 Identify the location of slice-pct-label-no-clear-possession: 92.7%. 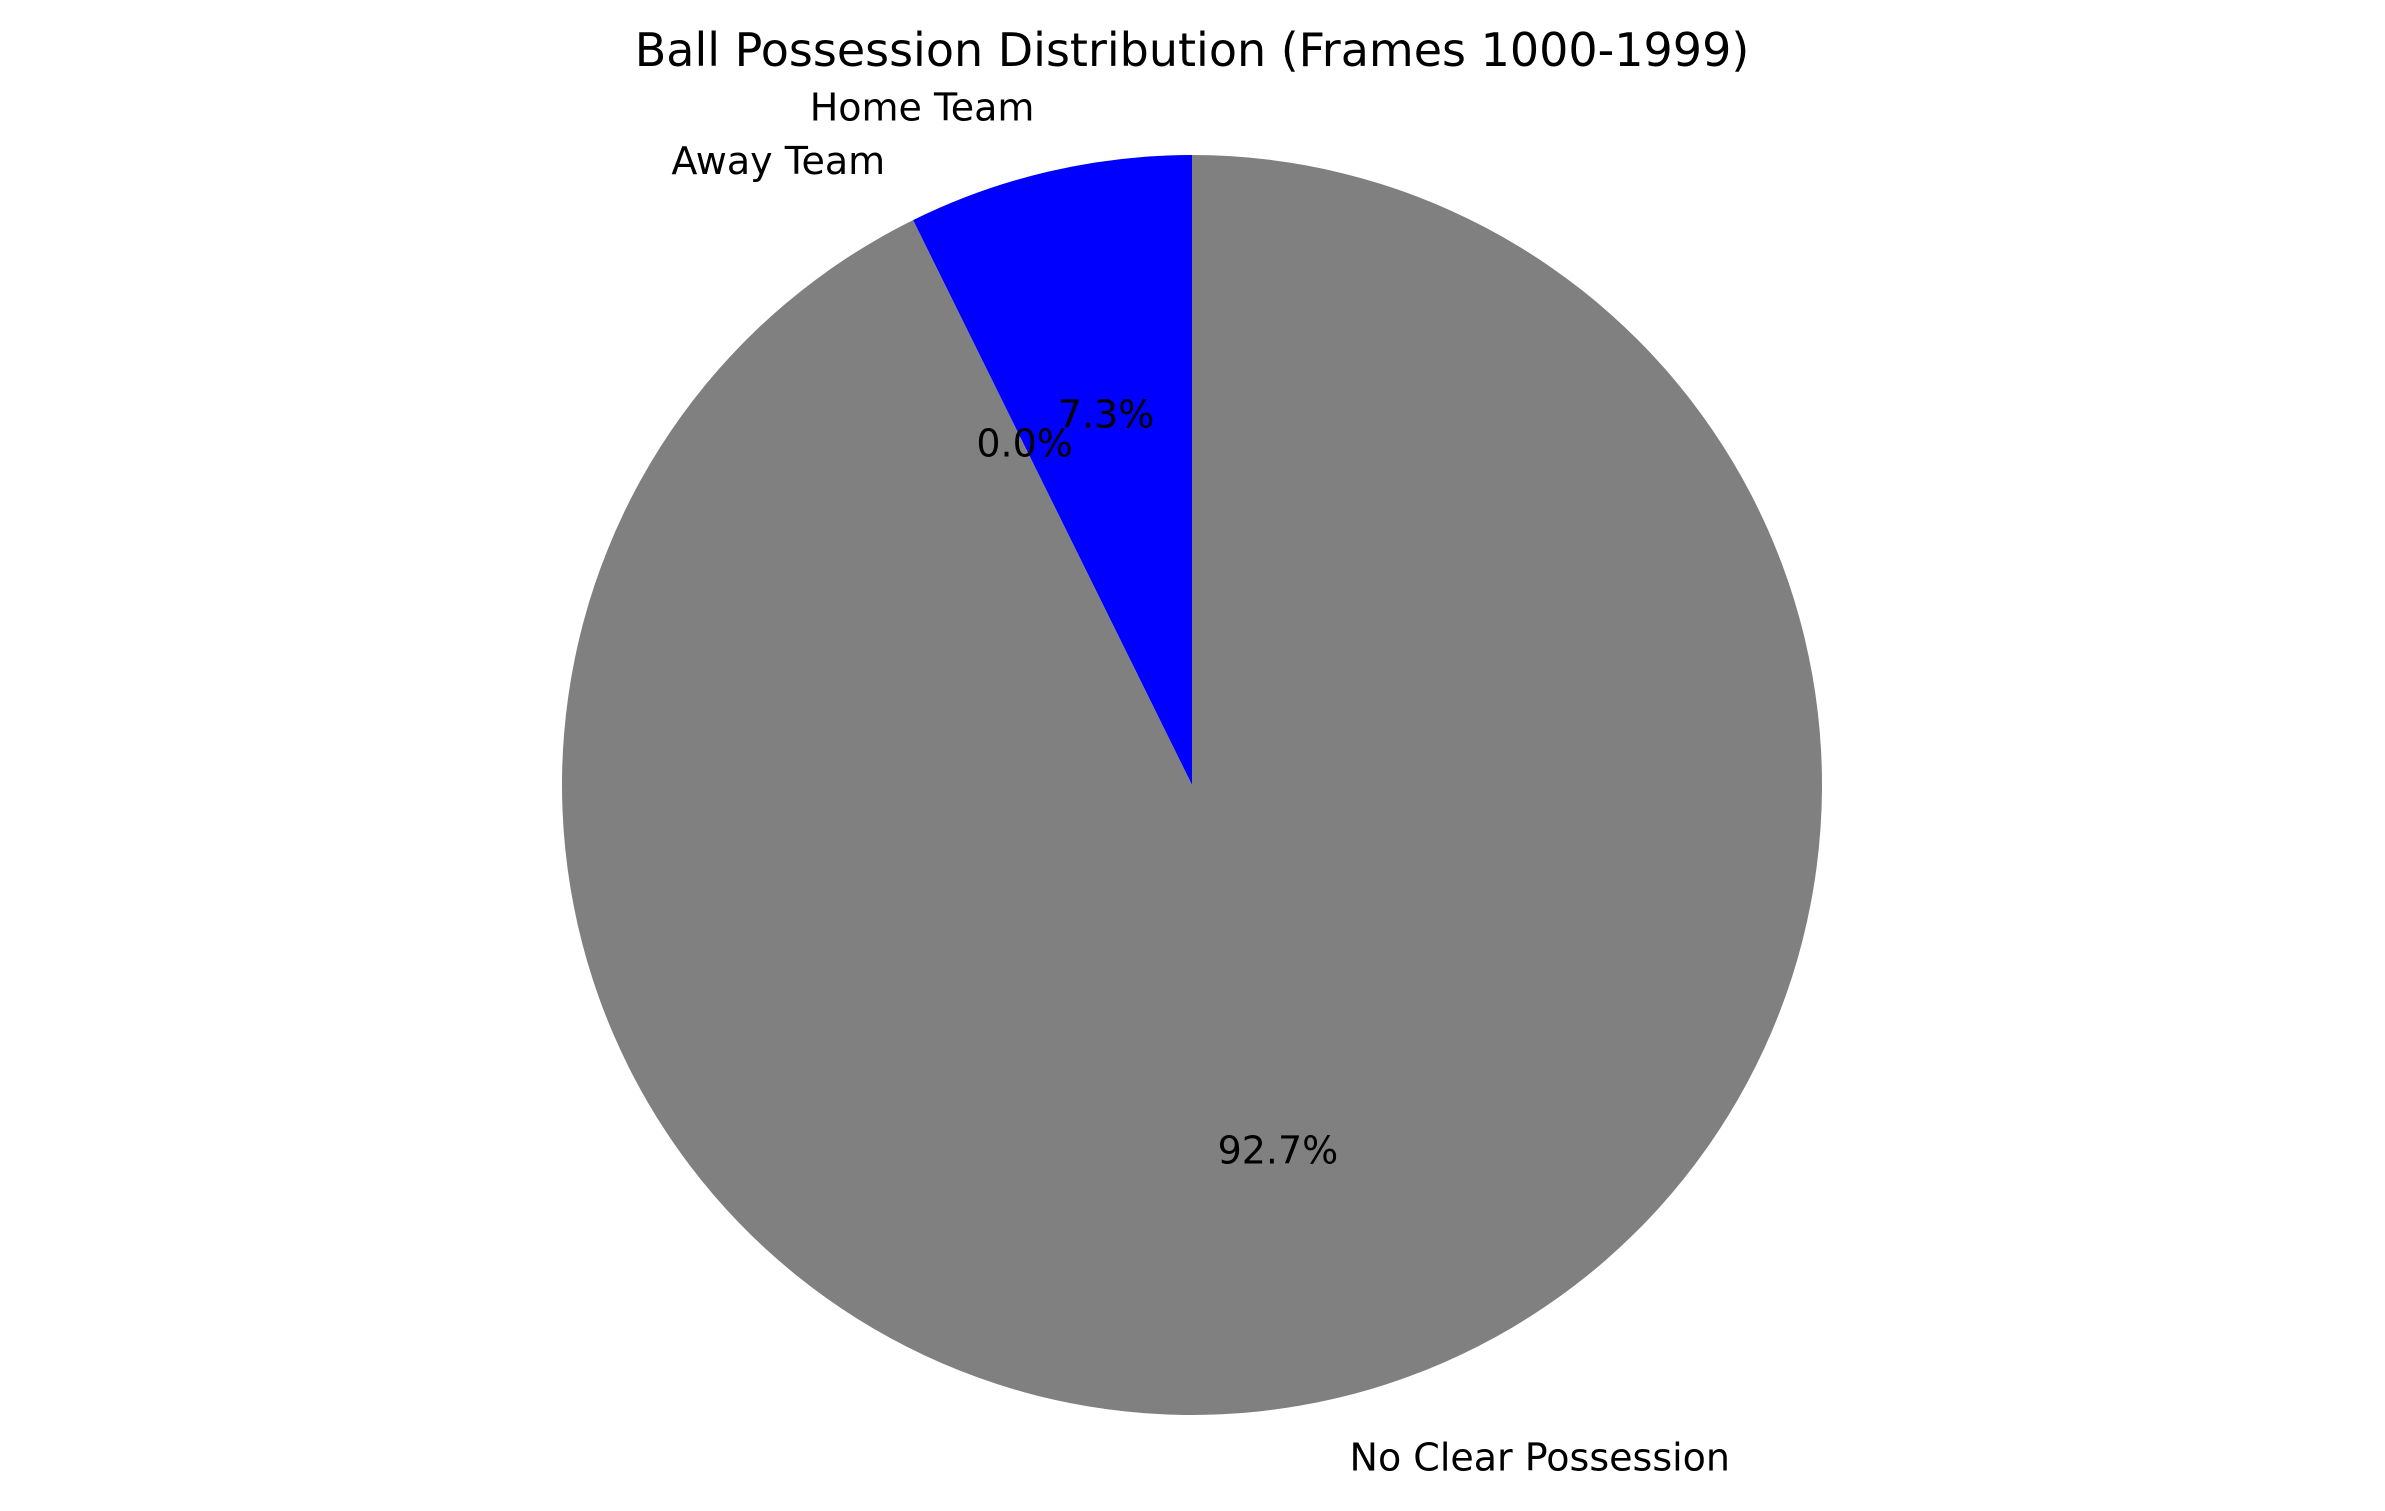
(1278, 1151).